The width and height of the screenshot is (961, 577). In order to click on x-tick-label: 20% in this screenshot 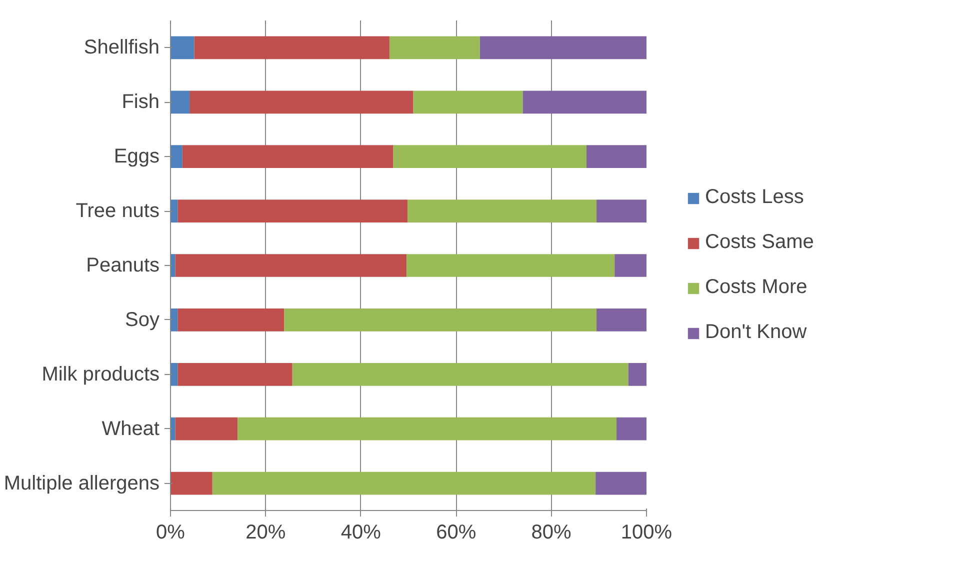, I will do `click(266, 533)`.